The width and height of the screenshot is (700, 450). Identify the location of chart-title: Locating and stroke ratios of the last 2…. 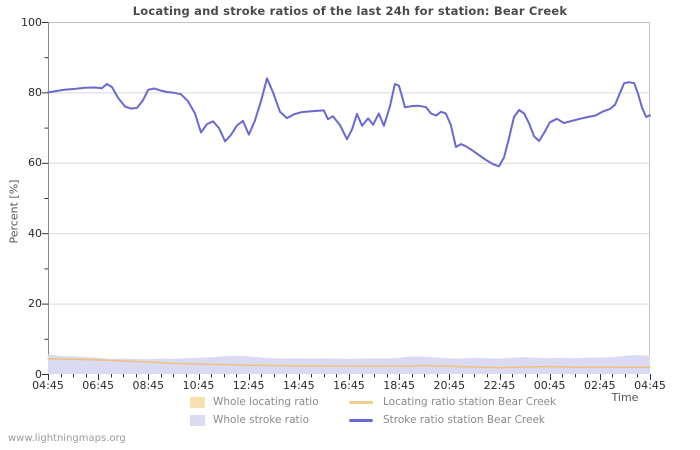
(350, 11).